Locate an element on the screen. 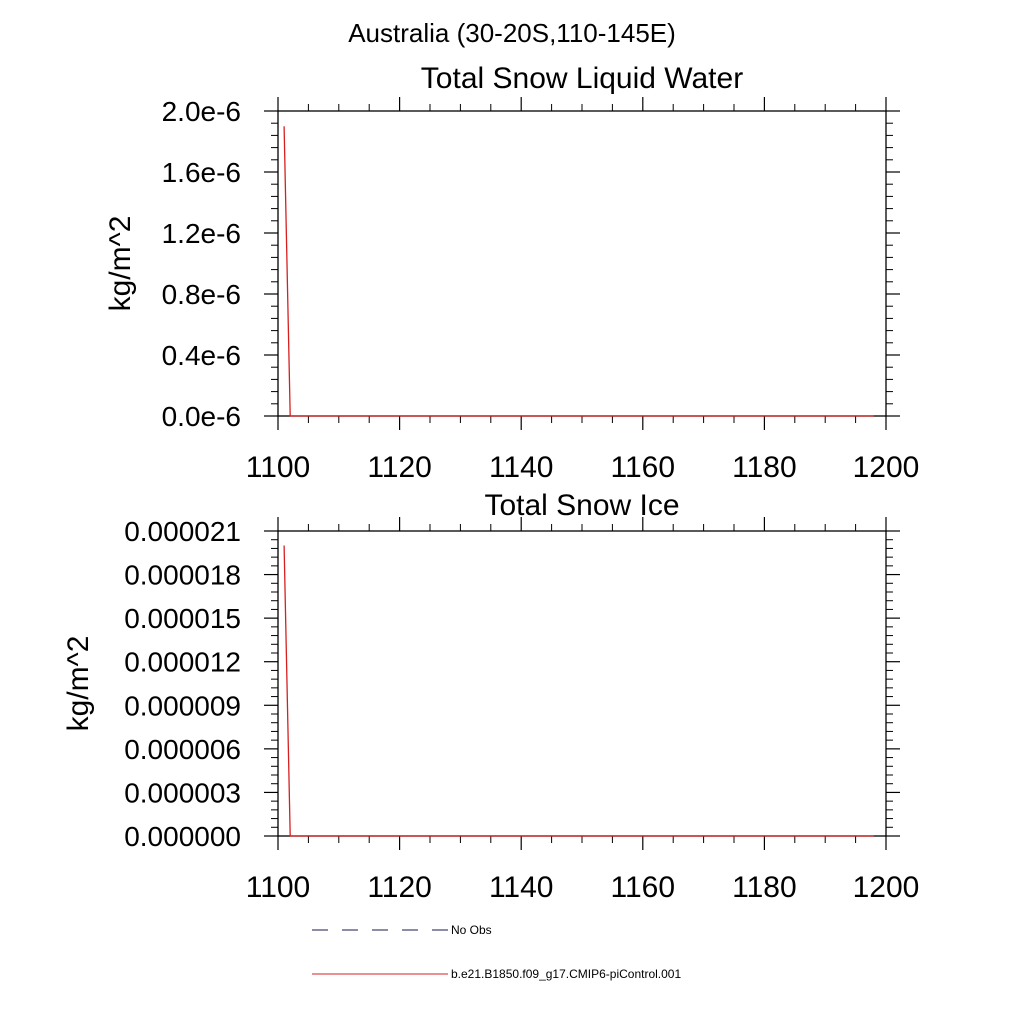  chart-title: Total Snow Liquid Water is located at coordinates (582, 78).